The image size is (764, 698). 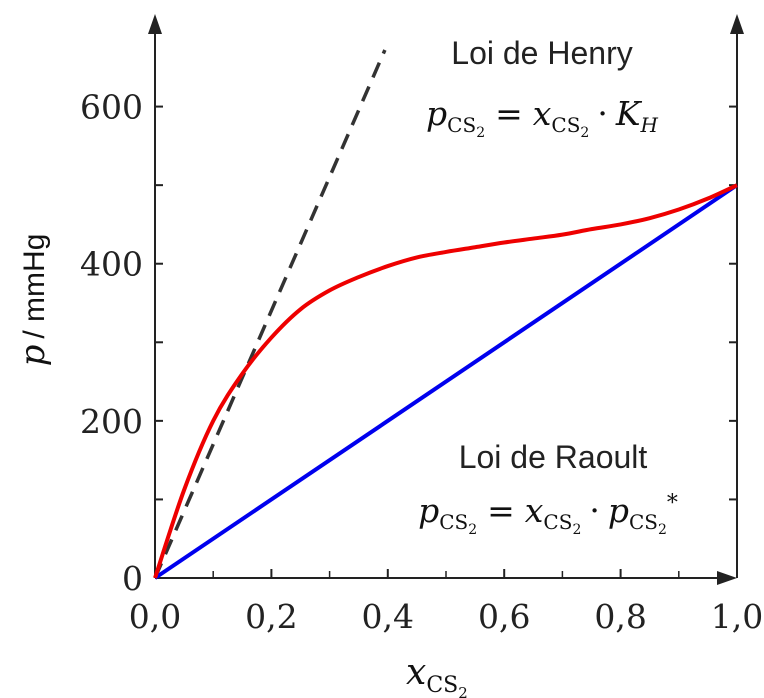 What do you see at coordinates (620, 616) in the screenshot?
I see `x-tick-label: 0,8` at bounding box center [620, 616].